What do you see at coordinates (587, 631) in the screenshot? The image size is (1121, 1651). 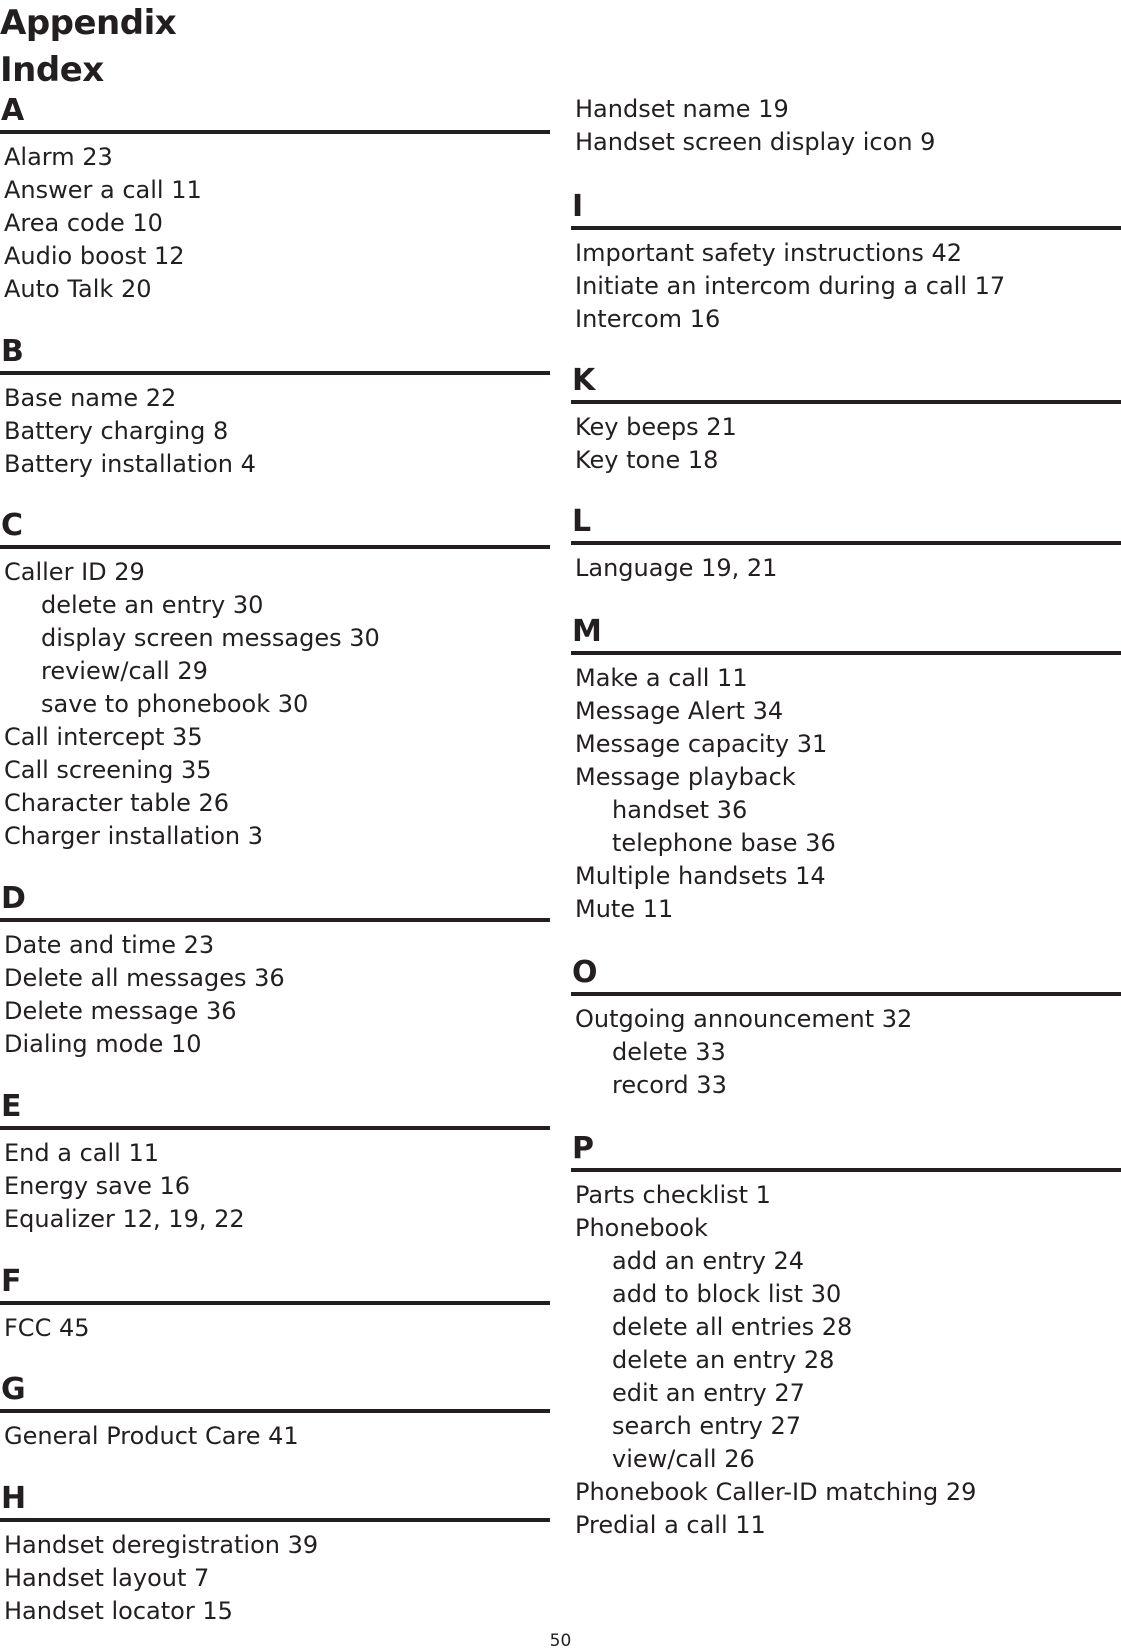 I see `section-letter: M` at bounding box center [587, 631].